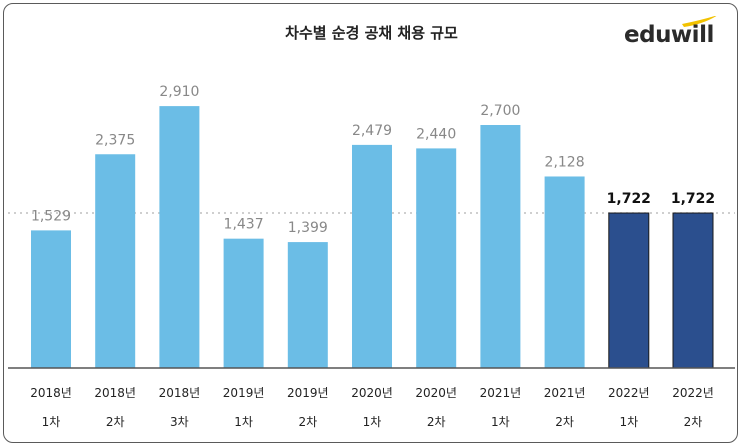  Describe the element at coordinates (436, 134) in the screenshot. I see `data-label: 2,440` at that location.